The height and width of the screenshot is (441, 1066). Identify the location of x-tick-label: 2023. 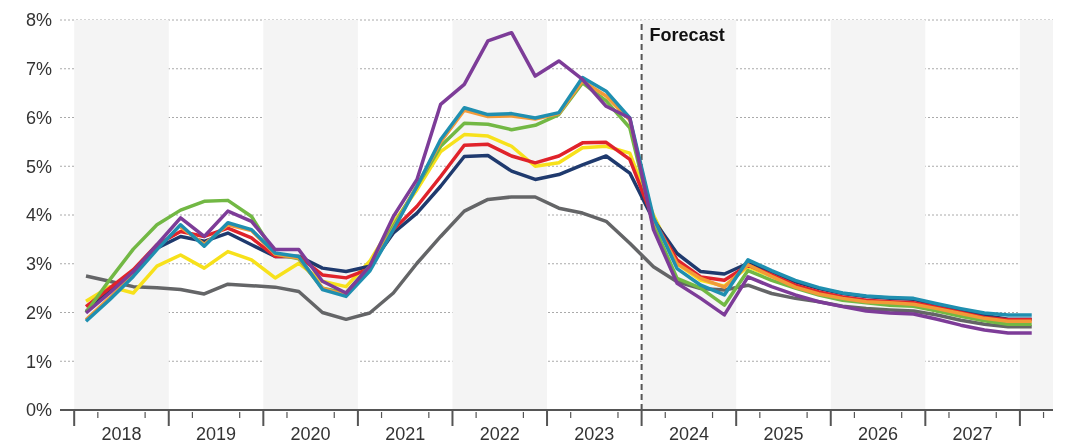
(594, 432).